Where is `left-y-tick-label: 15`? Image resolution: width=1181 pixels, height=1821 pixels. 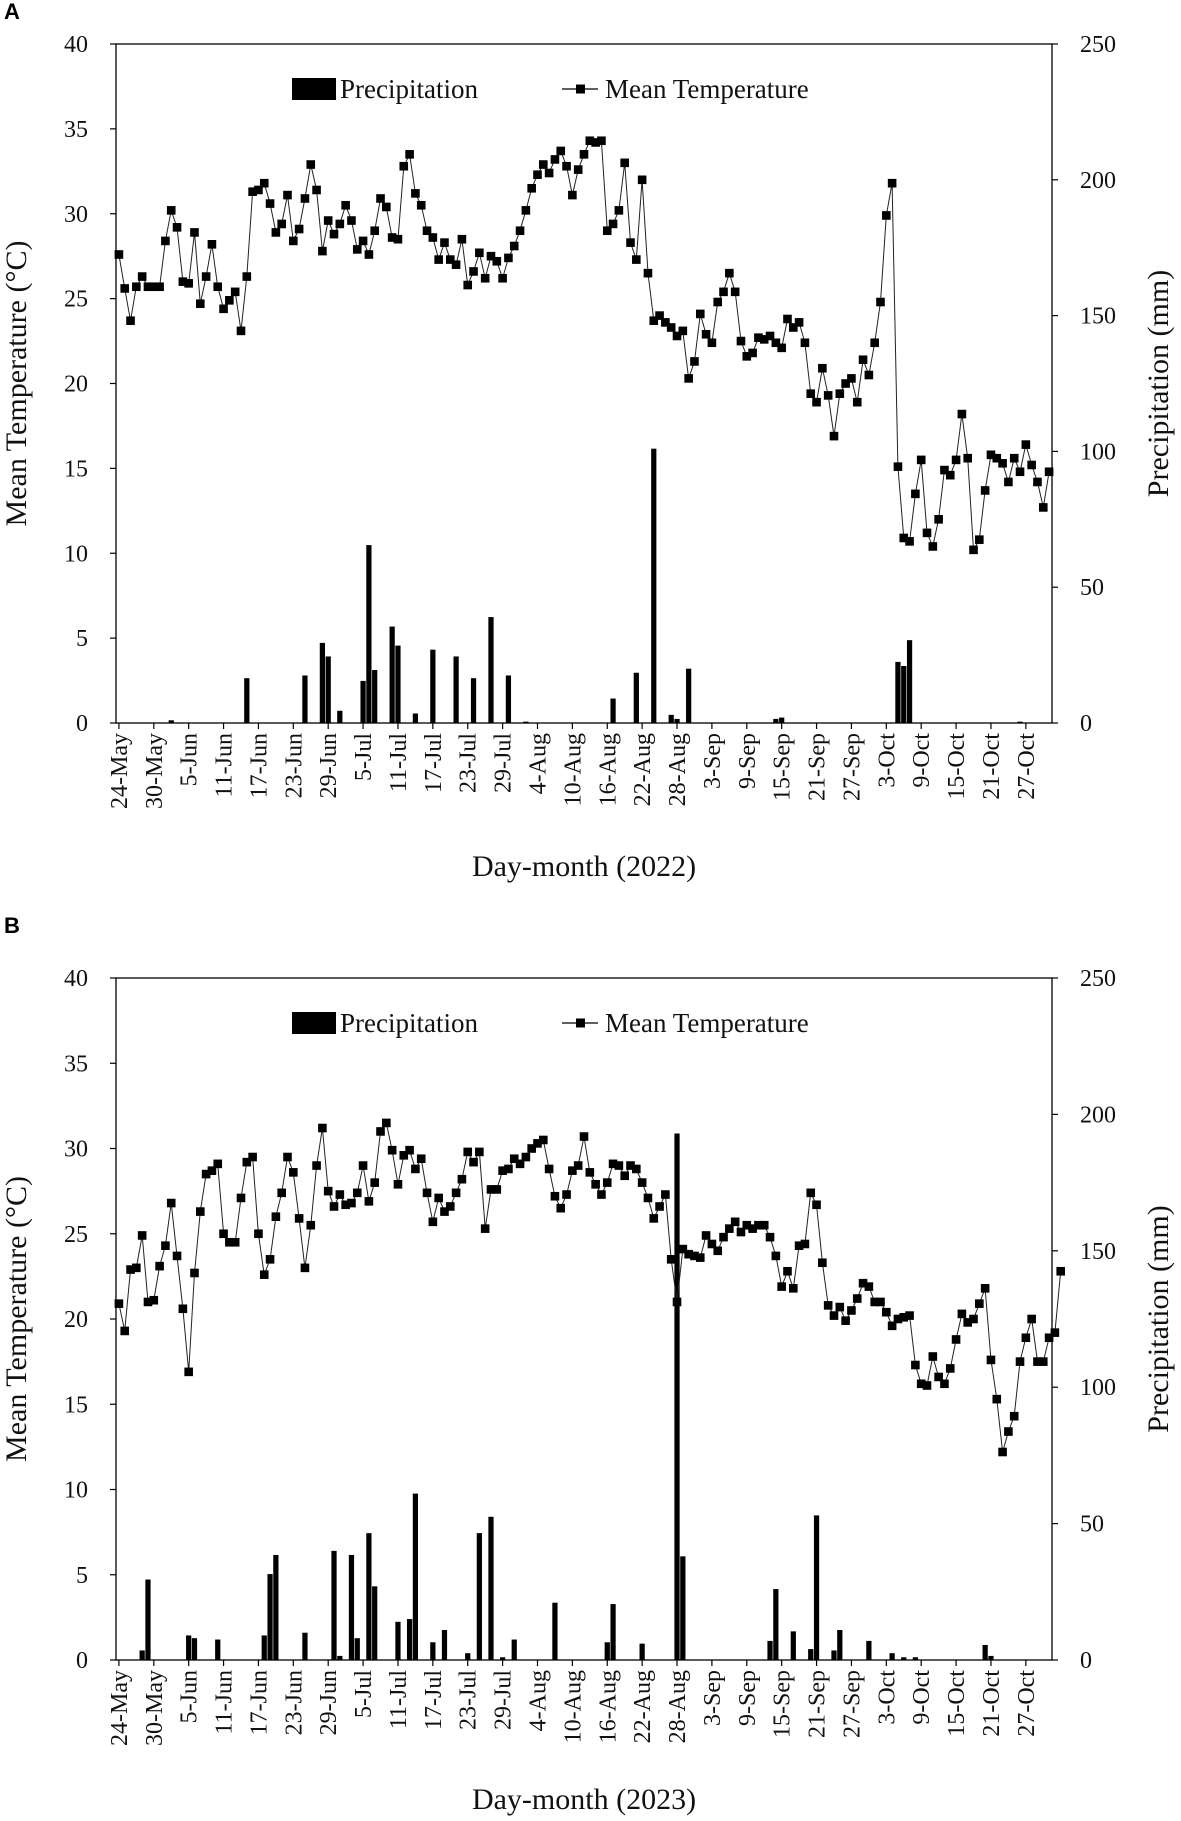
left-y-tick-label: 15 is located at coordinates (76, 469).